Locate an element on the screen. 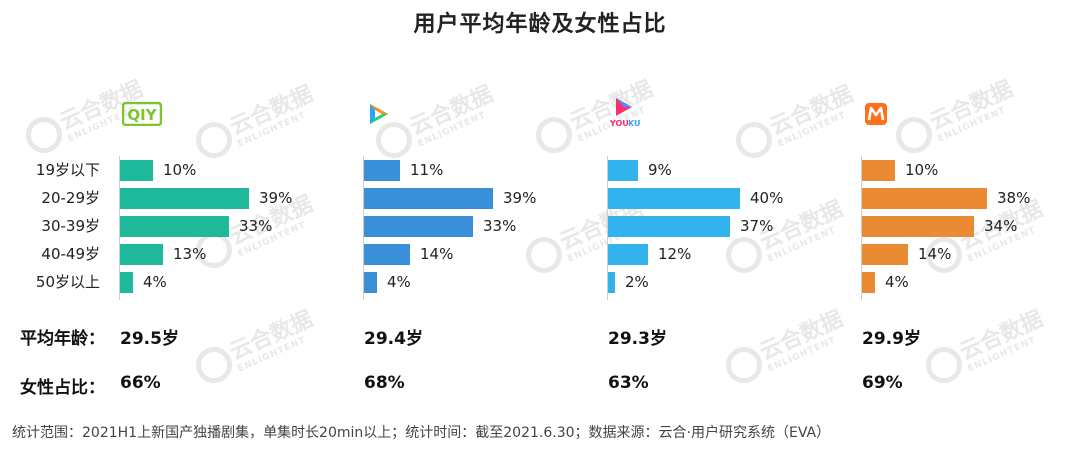 Image resolution: width=1080 pixels, height=452 pixels. avg-age-value: 29.9岁 is located at coordinates (891, 339).